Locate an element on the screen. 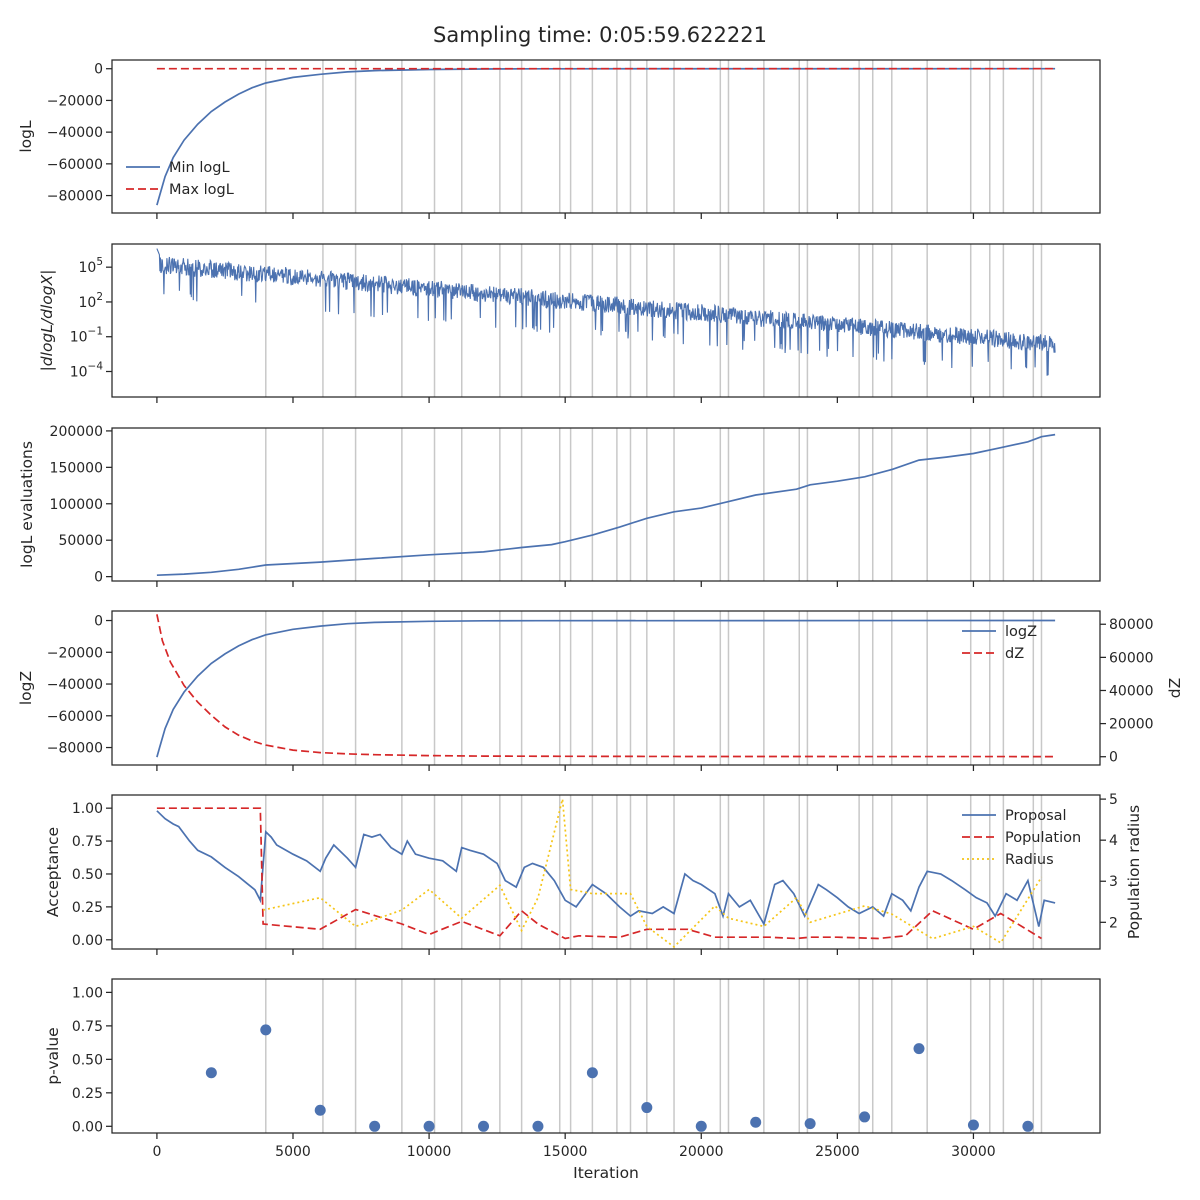 The width and height of the screenshot is (1200, 1200). ytick-label: 150000 is located at coordinates (76, 468).